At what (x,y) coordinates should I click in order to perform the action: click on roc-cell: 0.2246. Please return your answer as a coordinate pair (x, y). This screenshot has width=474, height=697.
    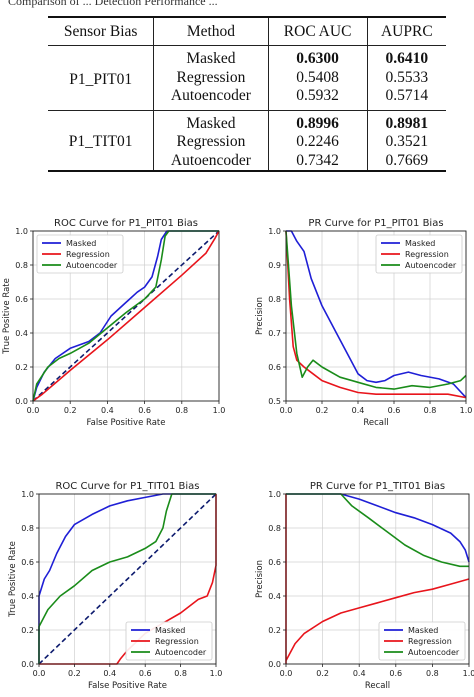
    Looking at the image, I should click on (318, 142).